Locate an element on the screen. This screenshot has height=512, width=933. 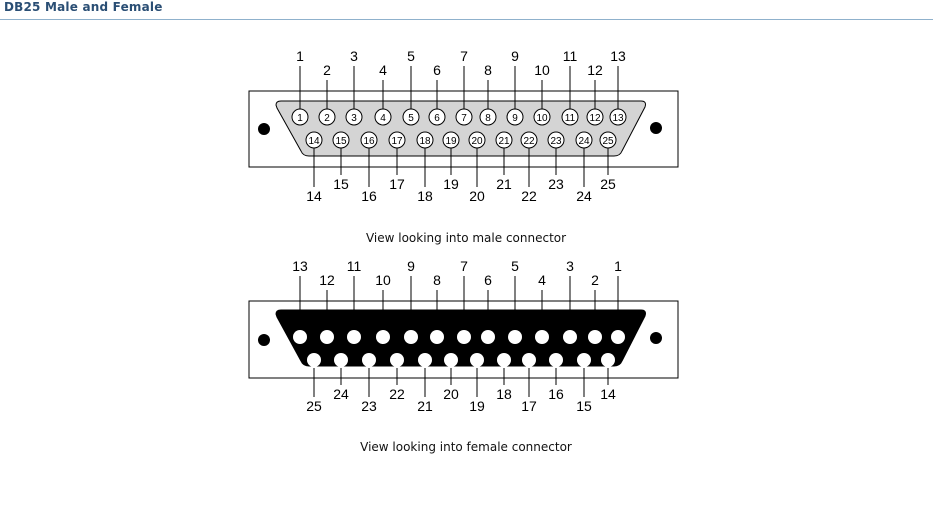
male-pin-number: 13 is located at coordinates (618, 118).